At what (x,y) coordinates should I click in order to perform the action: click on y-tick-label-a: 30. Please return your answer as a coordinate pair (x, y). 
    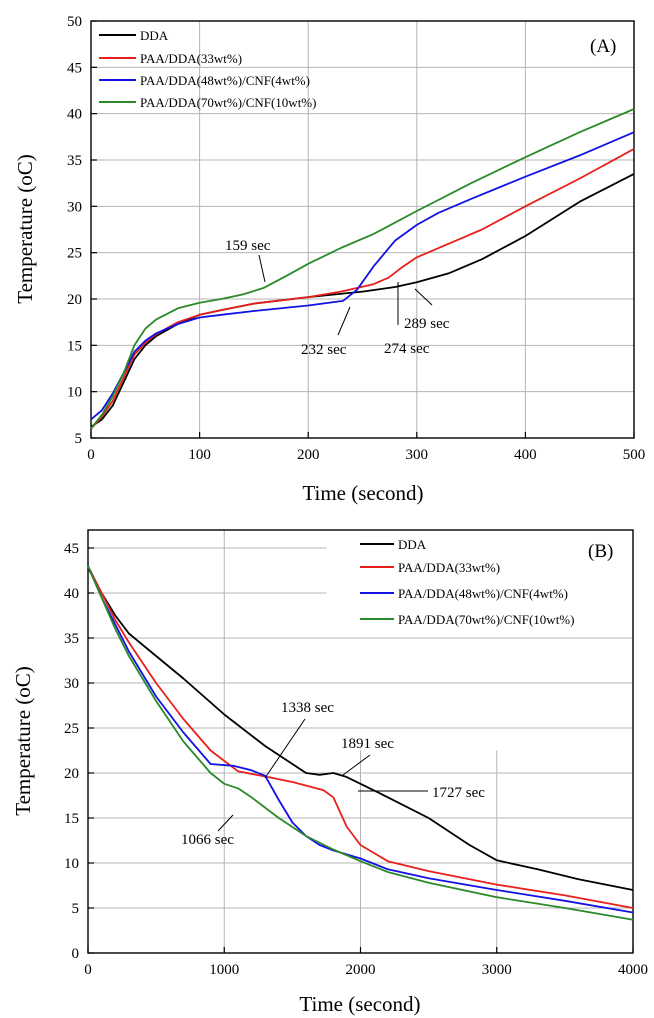
    Looking at the image, I should click on (74, 207).